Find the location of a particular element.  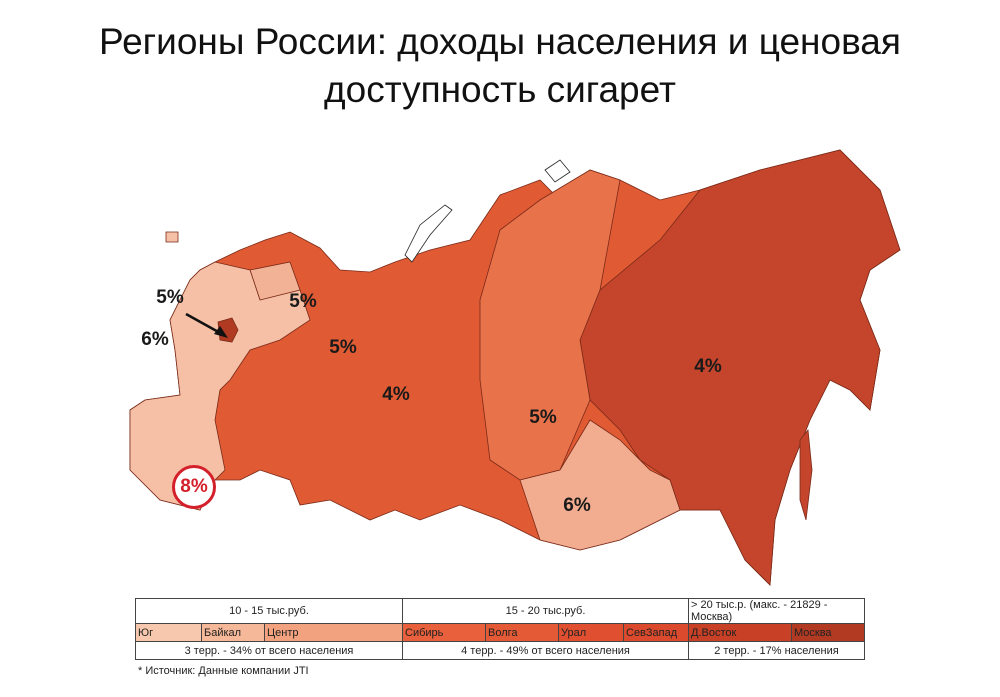

kaliningrad is located at coordinates (172, 237).